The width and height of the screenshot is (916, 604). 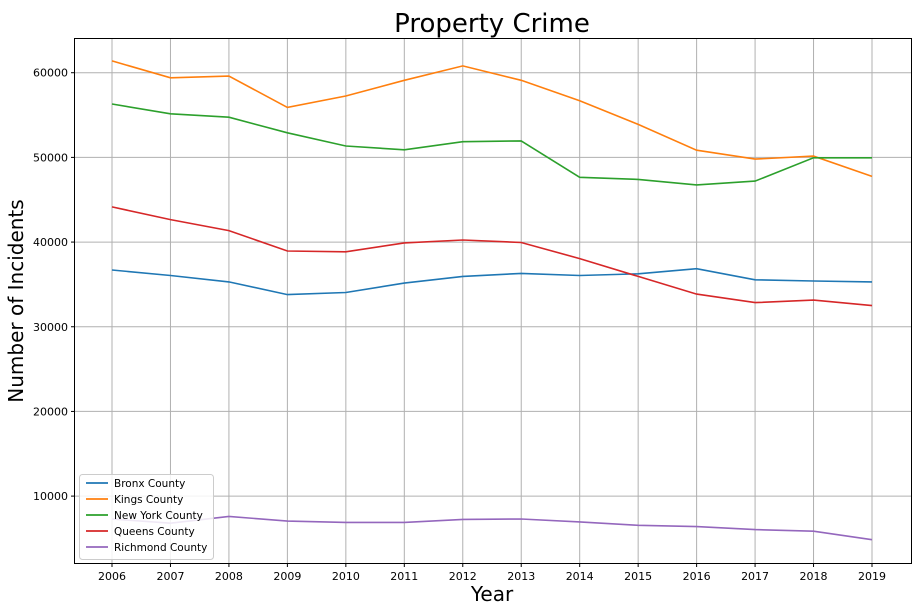 I want to click on y-tick-label: 50000, so click(x=50, y=157).